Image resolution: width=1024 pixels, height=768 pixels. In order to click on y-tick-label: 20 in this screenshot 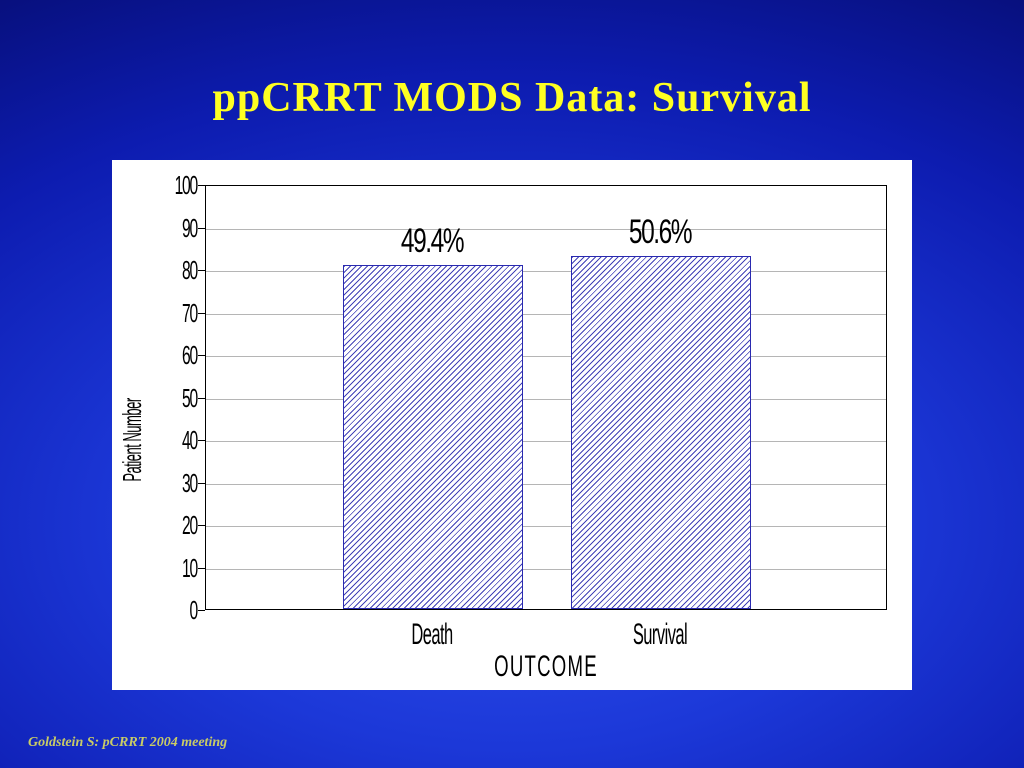, I will do `click(190, 525)`.